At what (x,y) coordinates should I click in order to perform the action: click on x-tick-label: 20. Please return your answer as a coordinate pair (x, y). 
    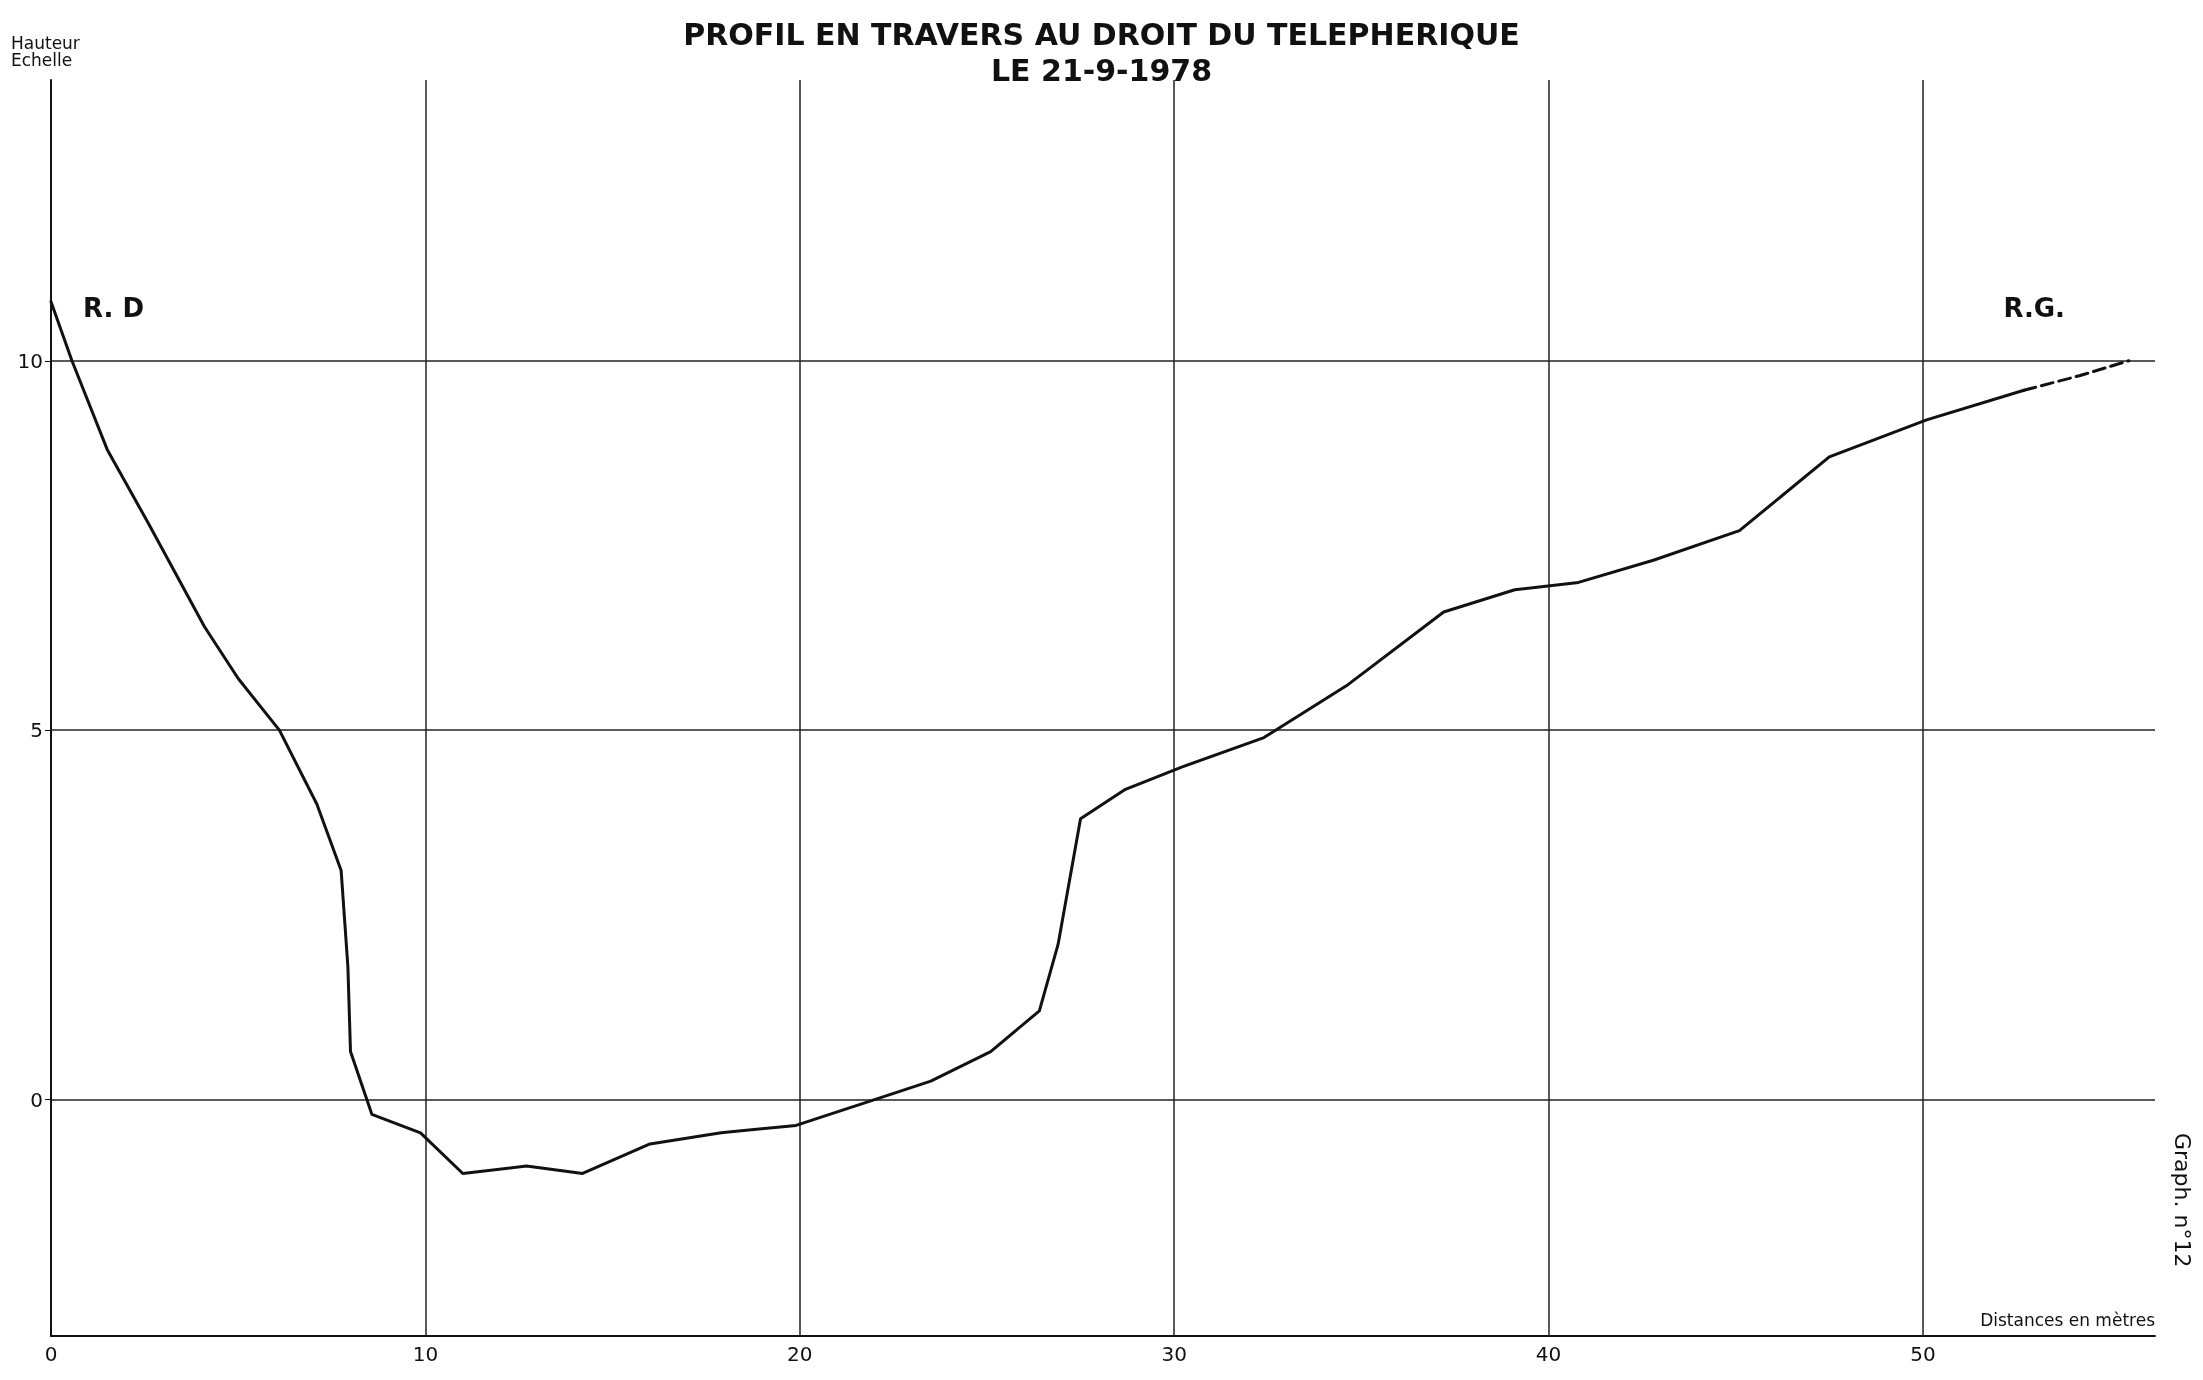
    Looking at the image, I should click on (800, 1354).